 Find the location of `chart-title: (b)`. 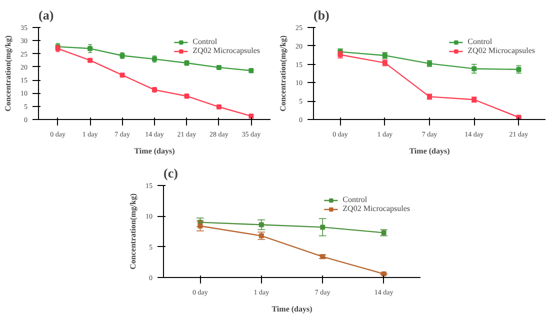

chart-title: (b) is located at coordinates (322, 15).